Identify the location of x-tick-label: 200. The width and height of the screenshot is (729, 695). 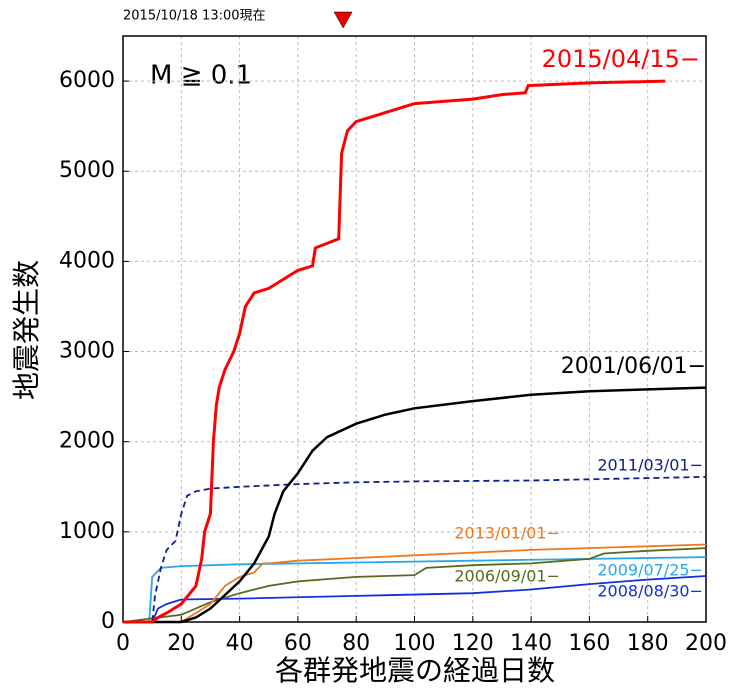
(706, 643).